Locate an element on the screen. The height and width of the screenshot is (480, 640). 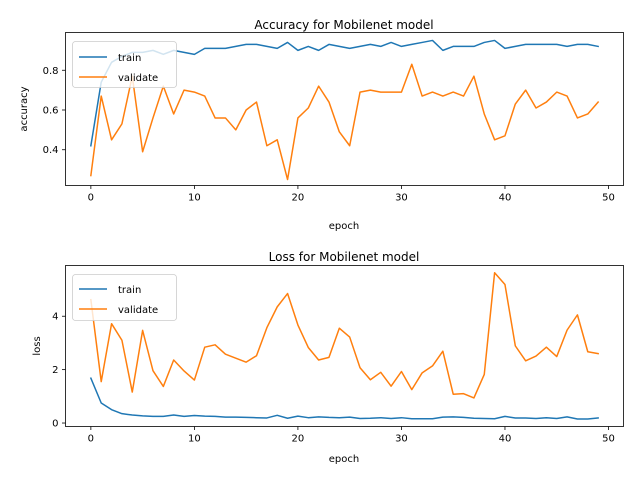
loss-ylabel: loss is located at coordinates (37, 345).